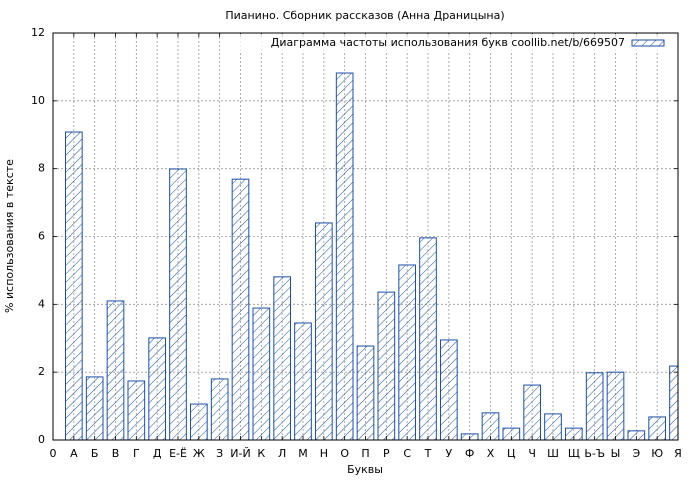  Describe the element at coordinates (219, 453) in the screenshot. I see `x-tick-label: З` at that location.